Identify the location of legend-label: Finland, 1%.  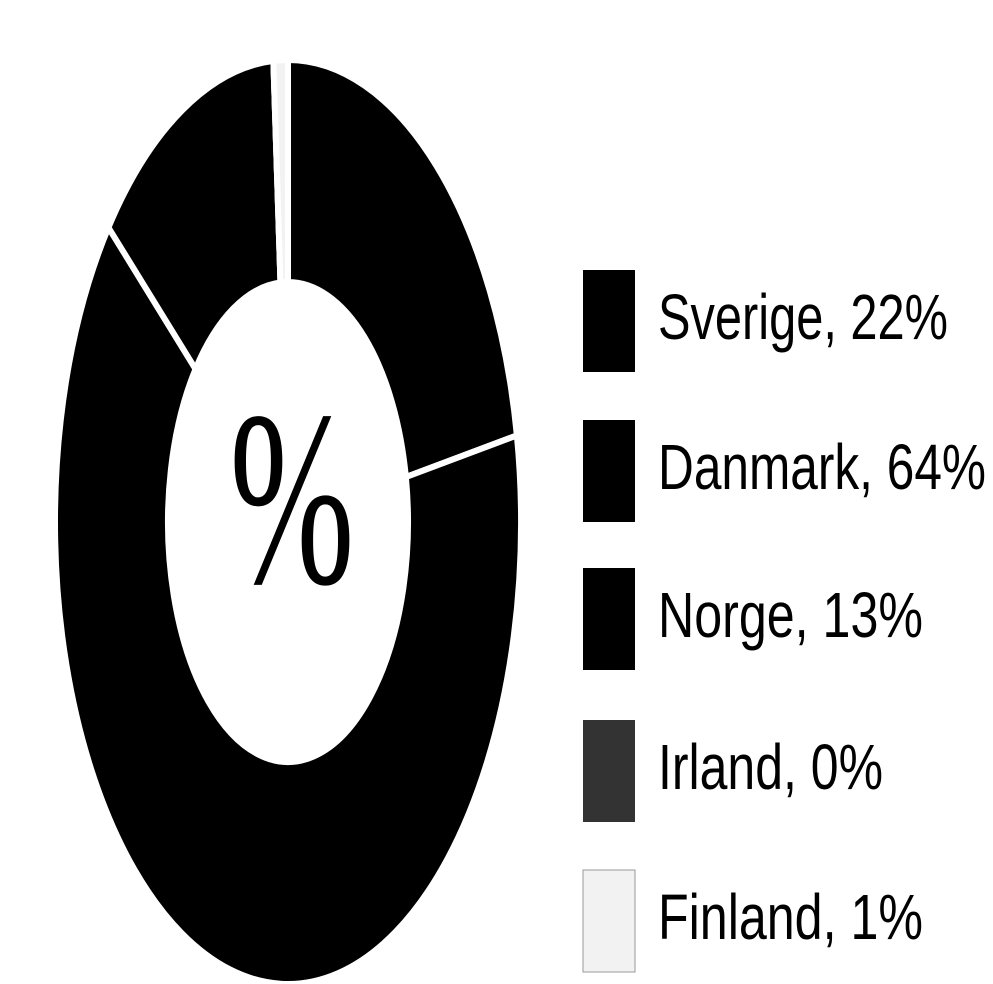
(790, 917).